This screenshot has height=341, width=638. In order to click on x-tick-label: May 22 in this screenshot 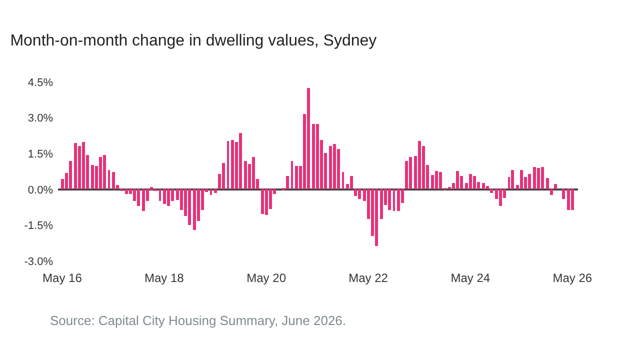, I will do `click(368, 278)`.